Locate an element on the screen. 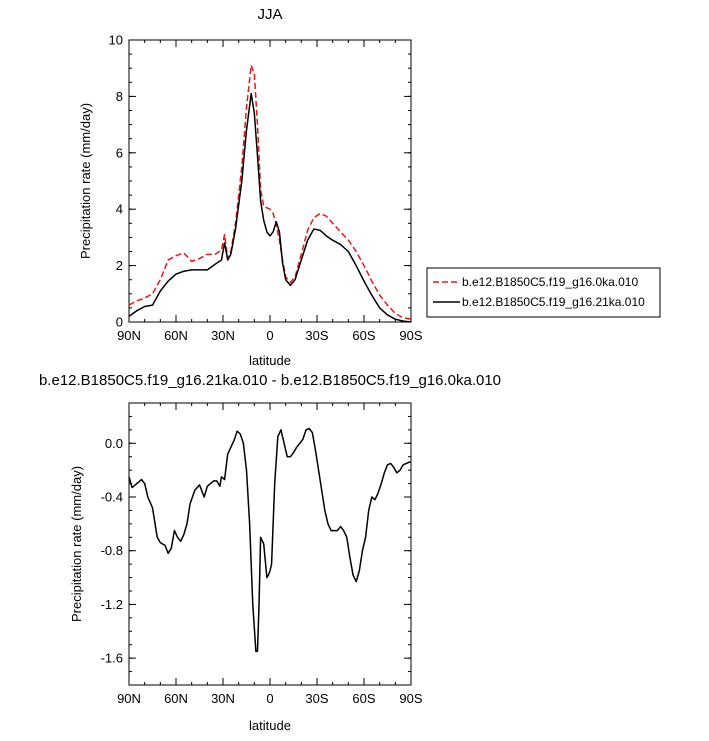 This screenshot has height=741, width=709. top-x-tick-label: 30S is located at coordinates (316, 335).